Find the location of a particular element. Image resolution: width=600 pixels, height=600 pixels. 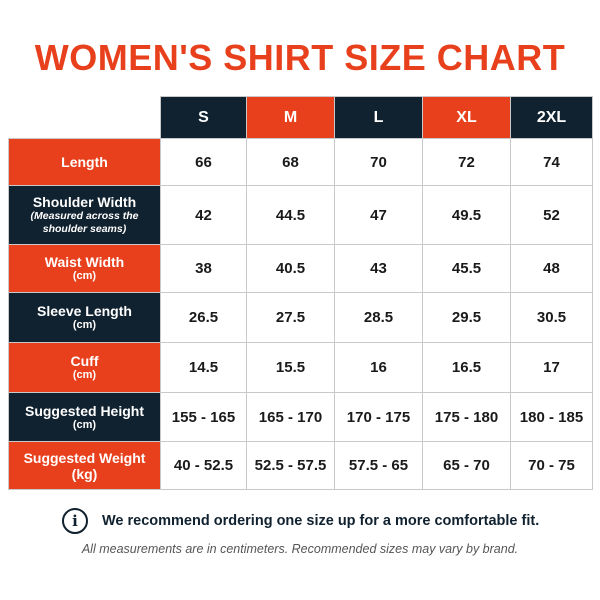

table-row-cuff: Cuff (cm) 14.5 15.5 16 16.5 17 is located at coordinates (300, 367).